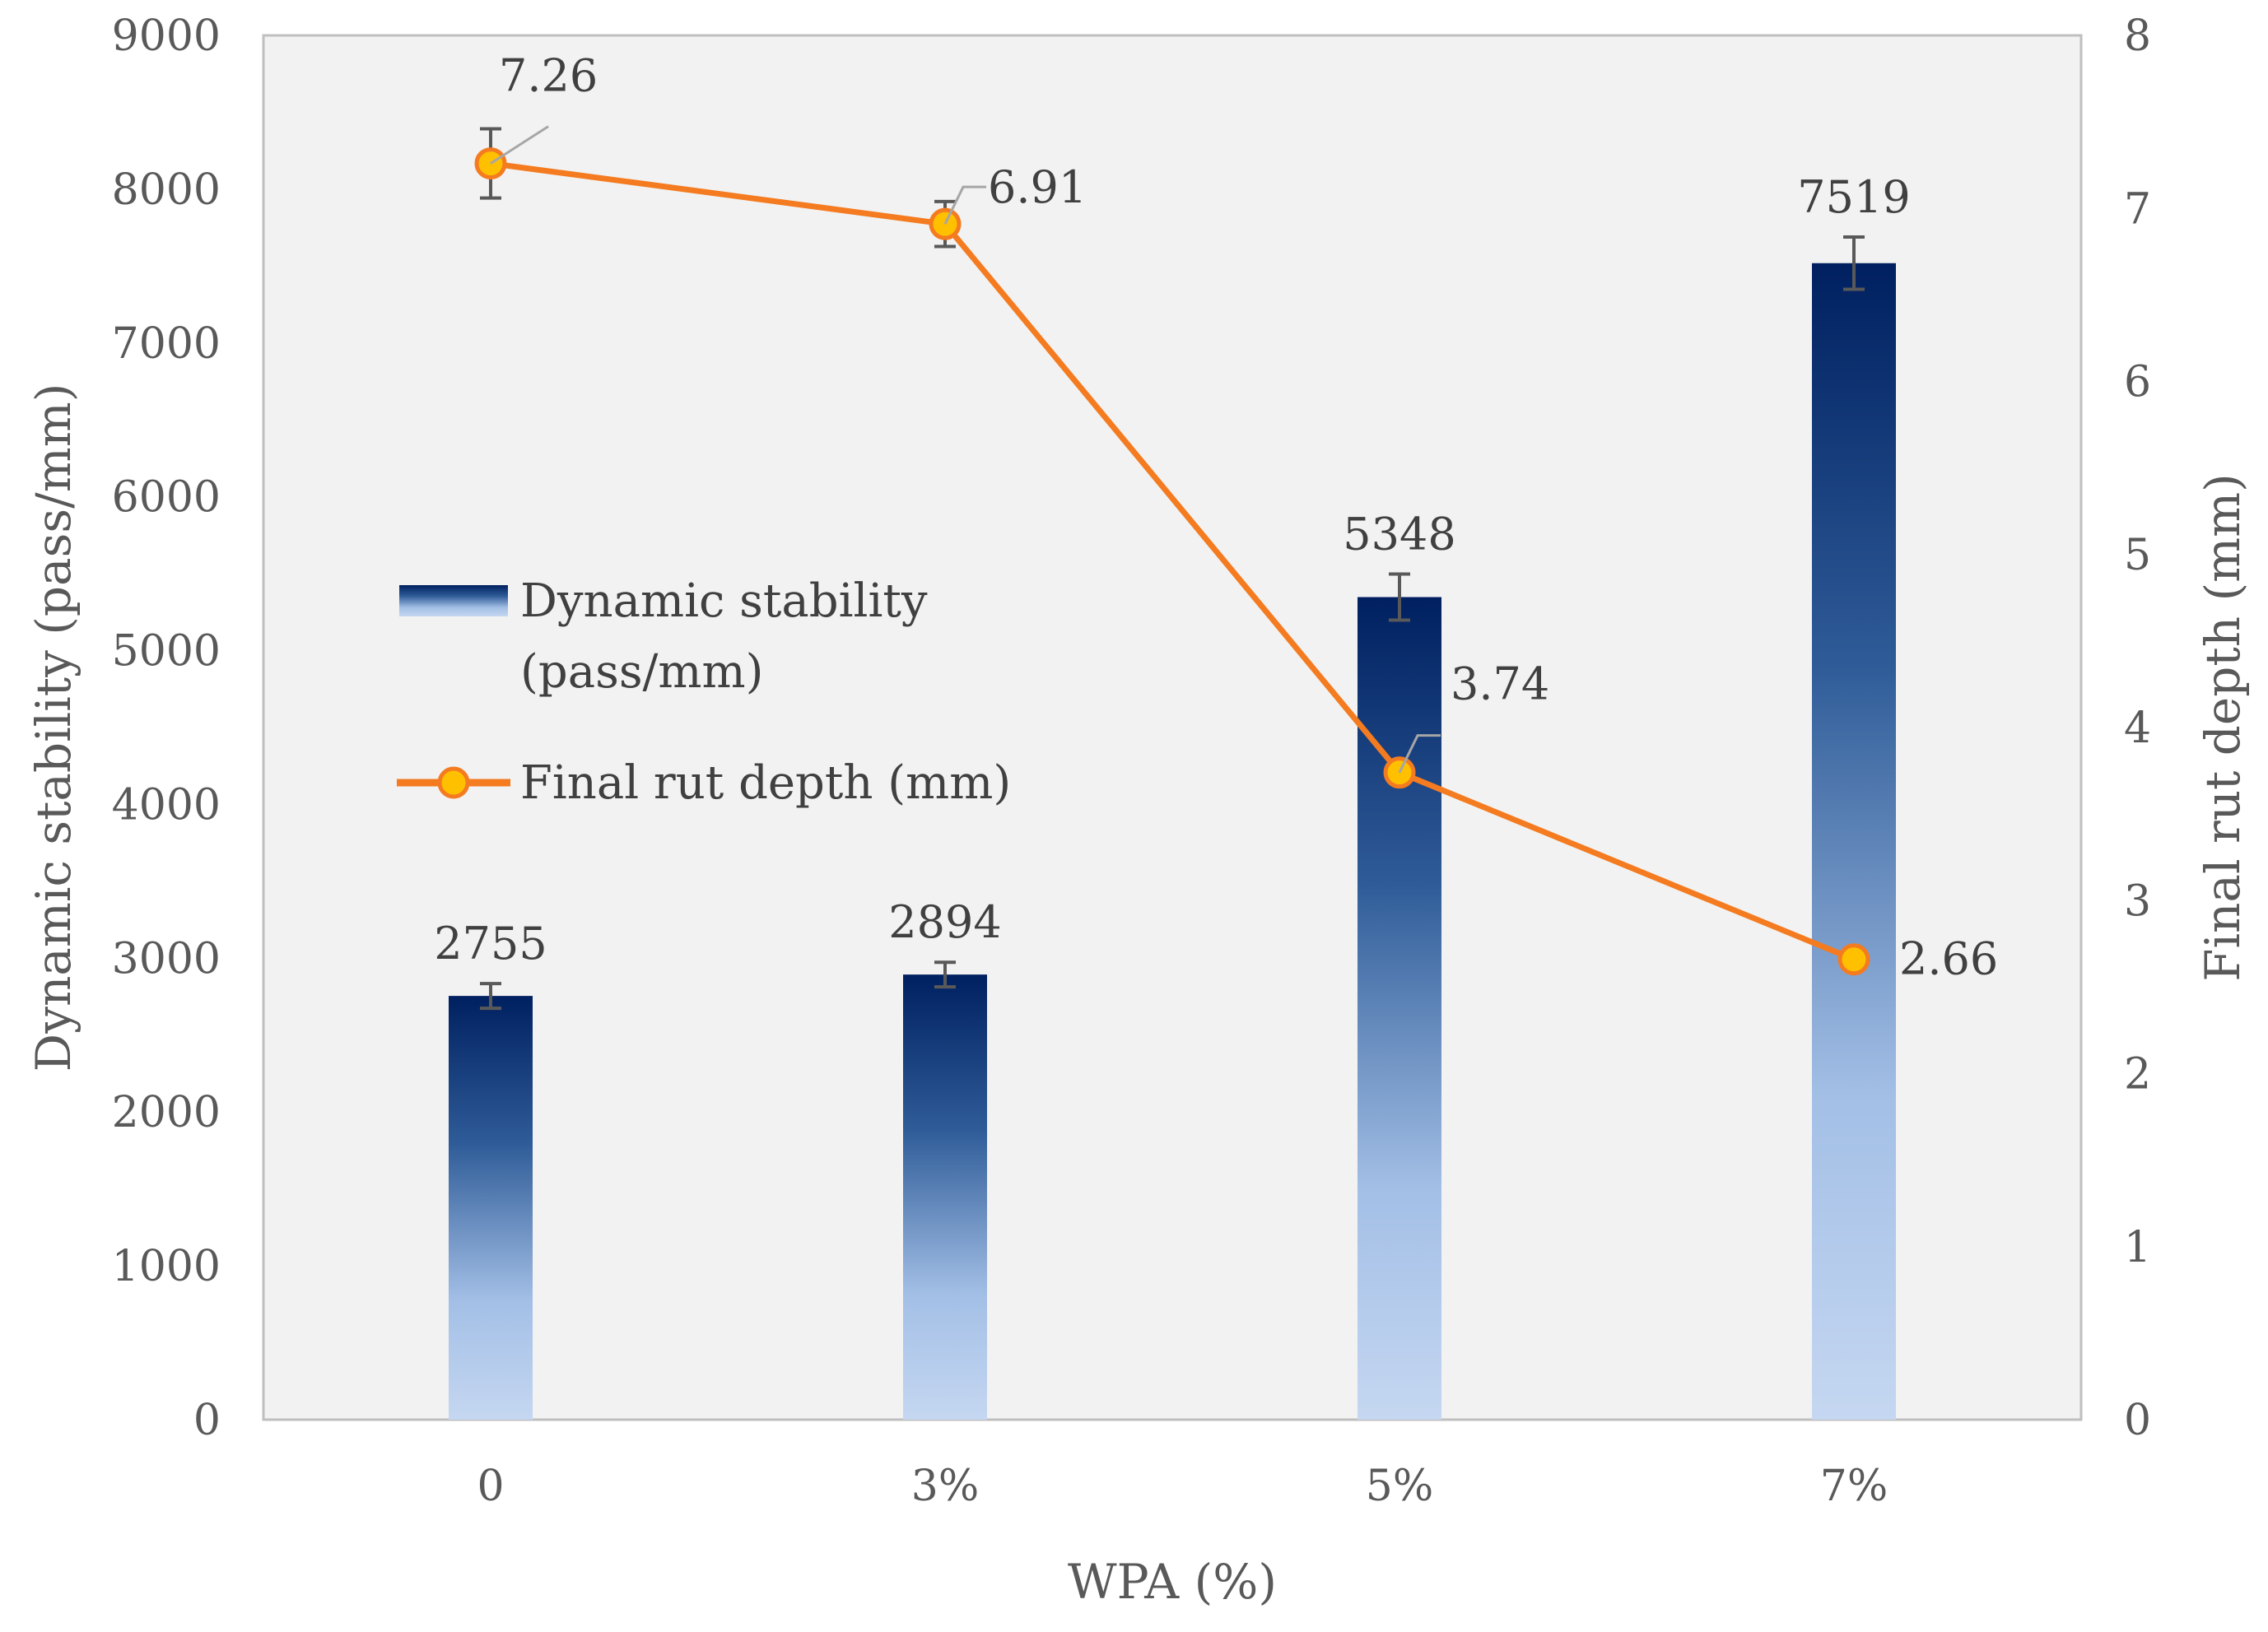 This screenshot has width=2268, height=1632. Describe the element at coordinates (1853, 197) in the screenshot. I see `bar-data-label: 7519` at that location.